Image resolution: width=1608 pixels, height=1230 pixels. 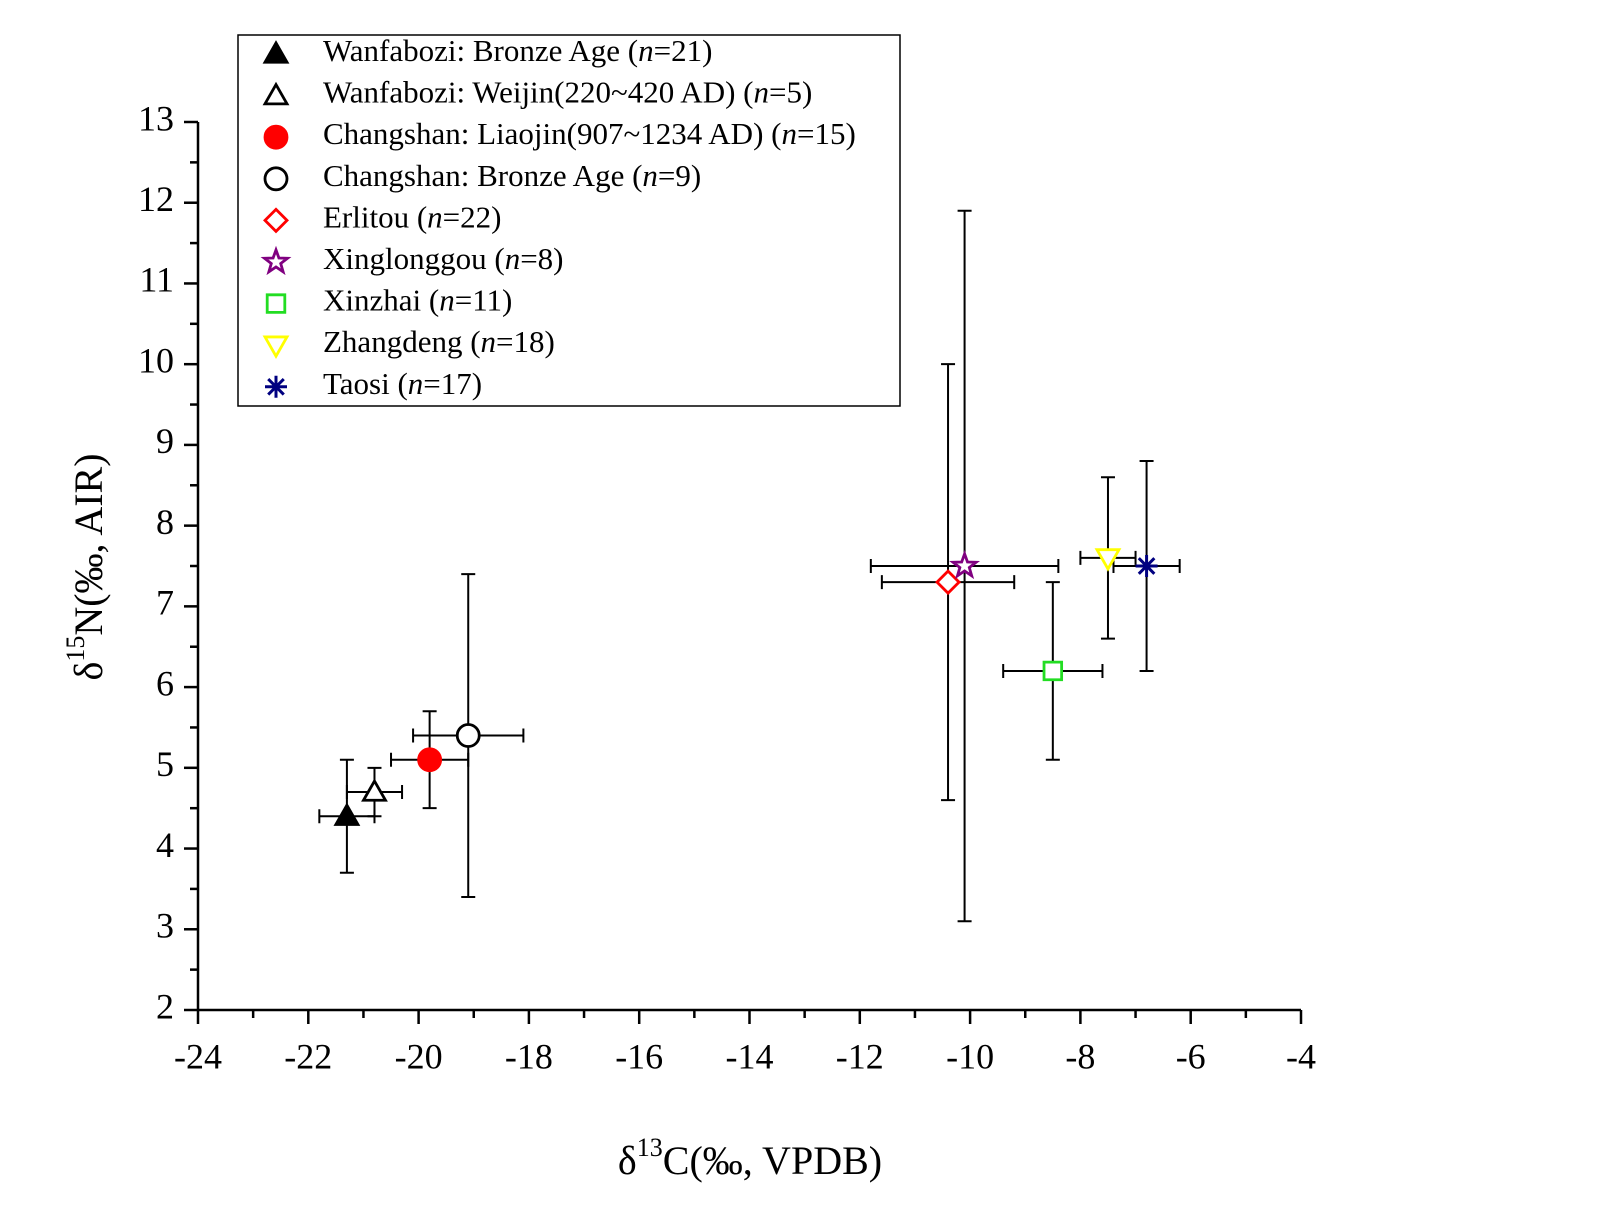 I want to click on x-tick-label: -12, so click(x=860, y=1056).